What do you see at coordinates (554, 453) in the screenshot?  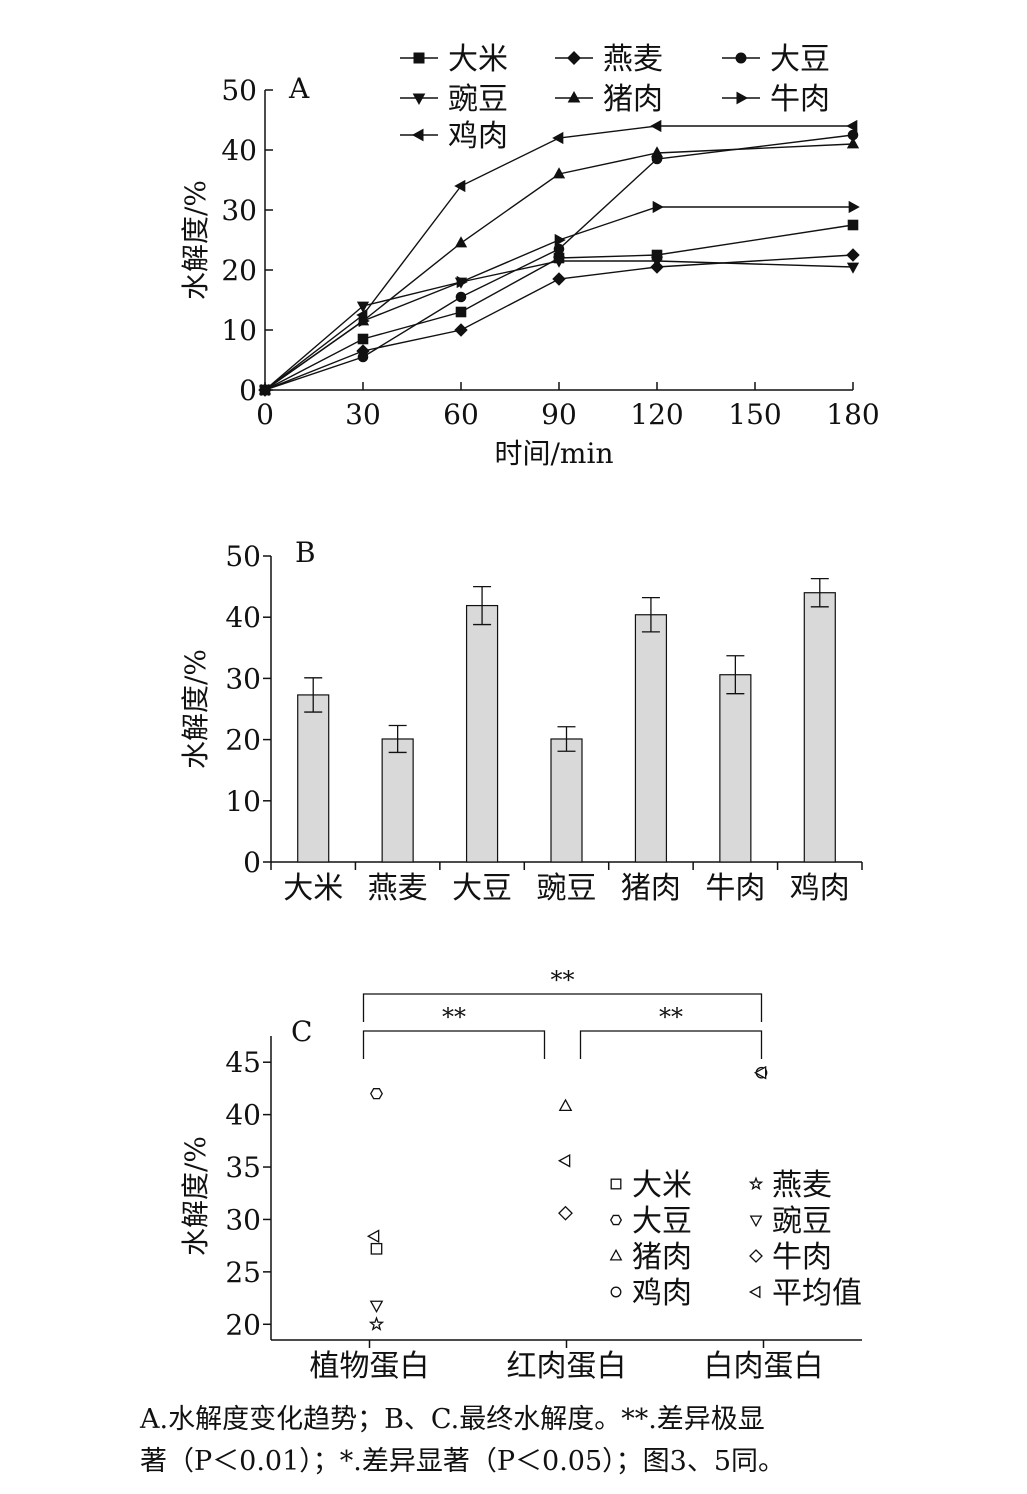 I see `x-axis-label: 时间/min` at bounding box center [554, 453].